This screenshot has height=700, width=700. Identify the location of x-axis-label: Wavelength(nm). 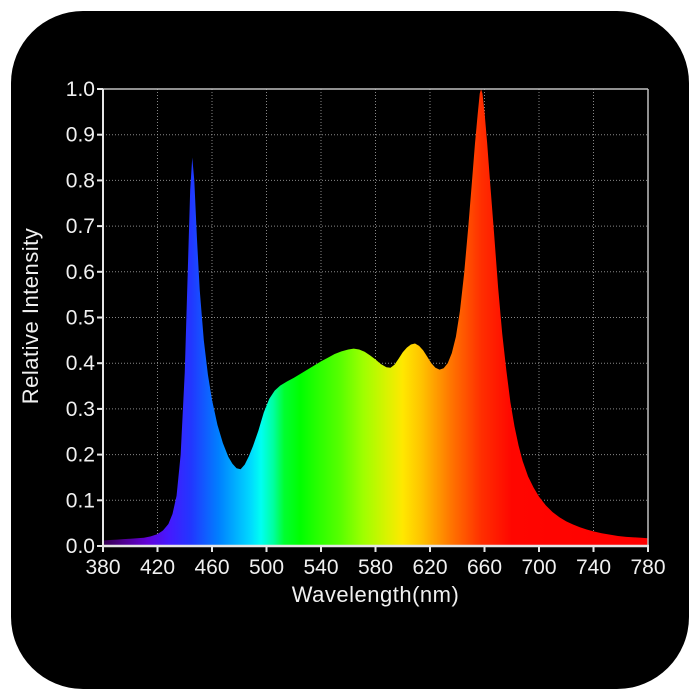
(376, 594).